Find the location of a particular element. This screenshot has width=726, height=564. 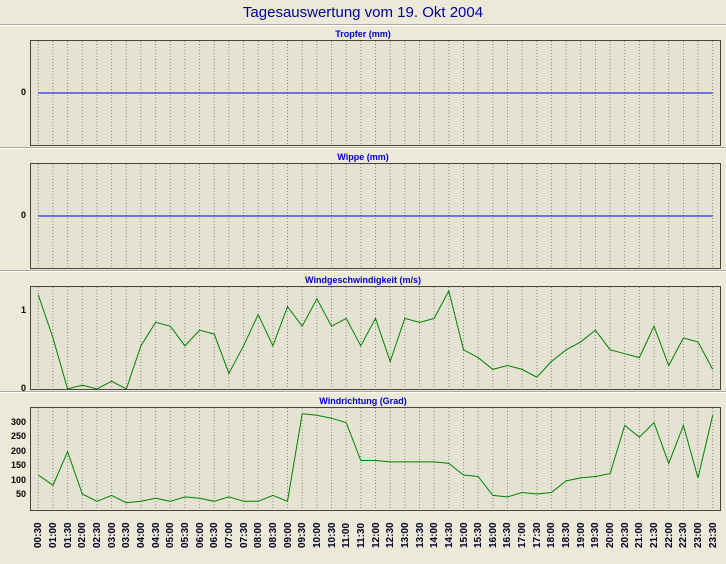

y-axis-tick-label: 100 is located at coordinates (18, 480).